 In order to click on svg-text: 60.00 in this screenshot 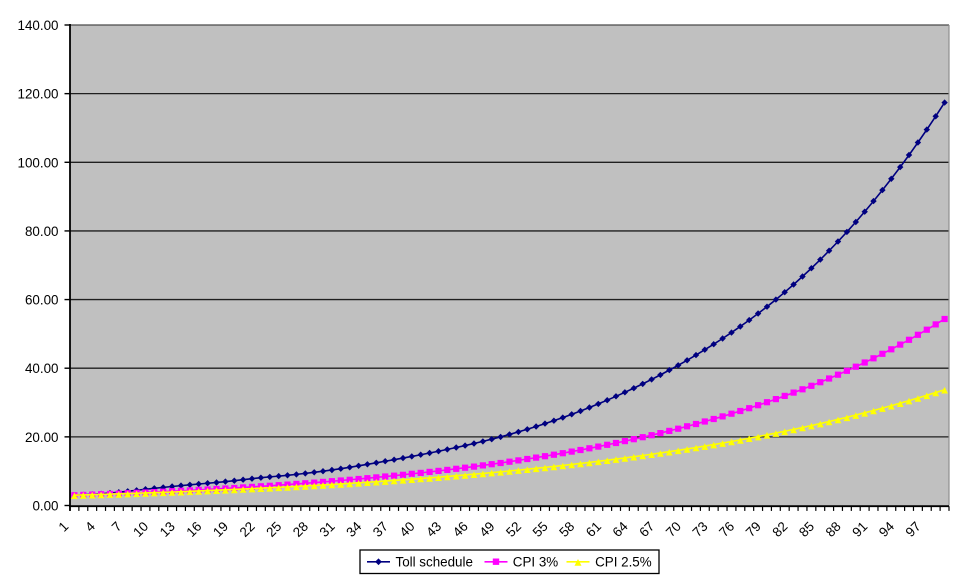, I will do `click(42, 300)`.